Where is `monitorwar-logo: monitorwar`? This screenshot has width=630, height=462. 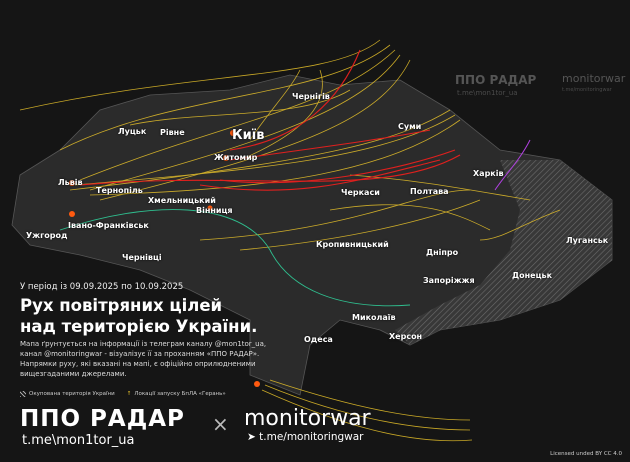 monitorwar-logo: monitorwar is located at coordinates (307, 418).